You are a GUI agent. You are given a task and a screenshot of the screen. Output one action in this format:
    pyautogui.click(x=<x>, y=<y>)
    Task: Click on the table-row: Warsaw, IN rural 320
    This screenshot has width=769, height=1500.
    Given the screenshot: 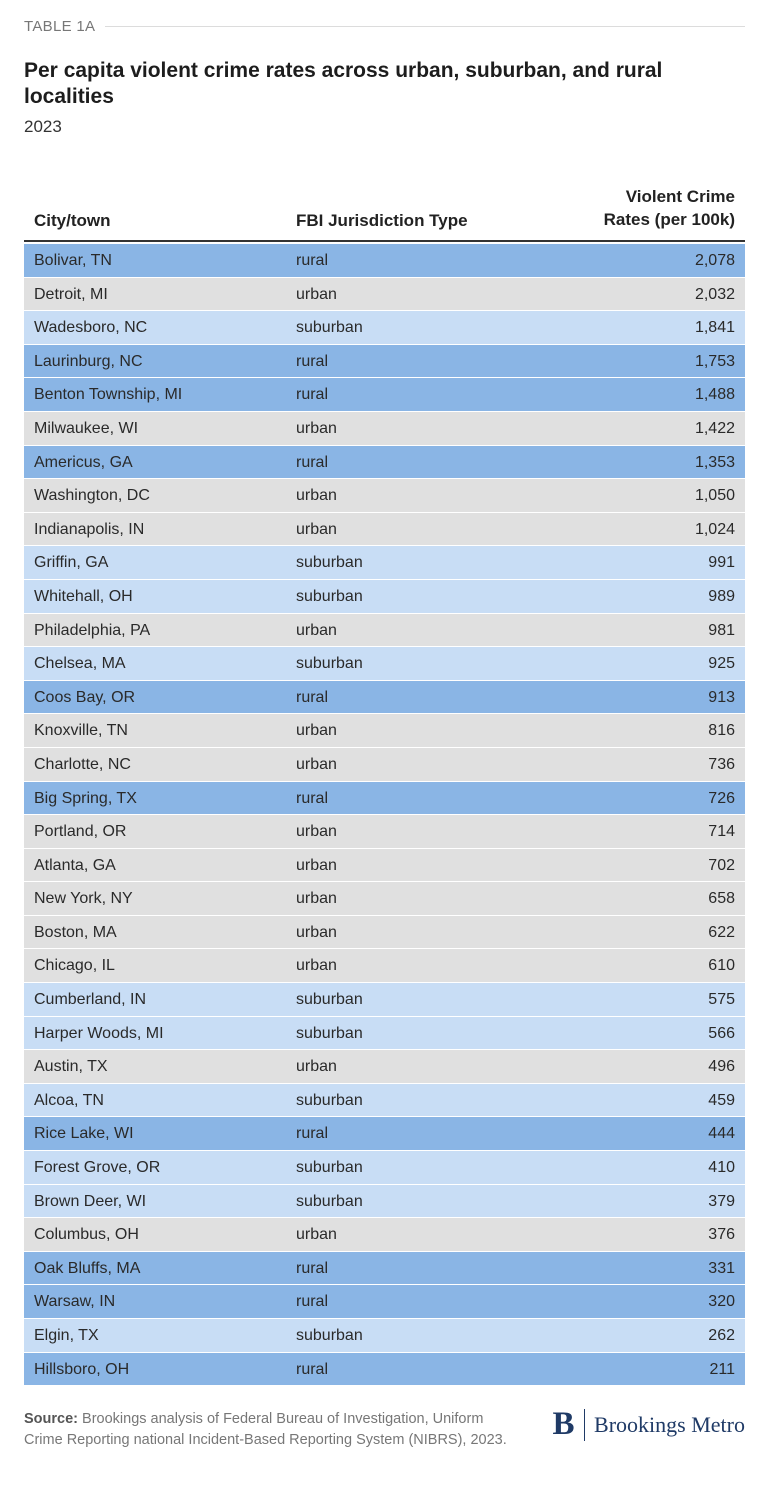 What is the action you would take?
    pyautogui.click(x=384, y=1302)
    